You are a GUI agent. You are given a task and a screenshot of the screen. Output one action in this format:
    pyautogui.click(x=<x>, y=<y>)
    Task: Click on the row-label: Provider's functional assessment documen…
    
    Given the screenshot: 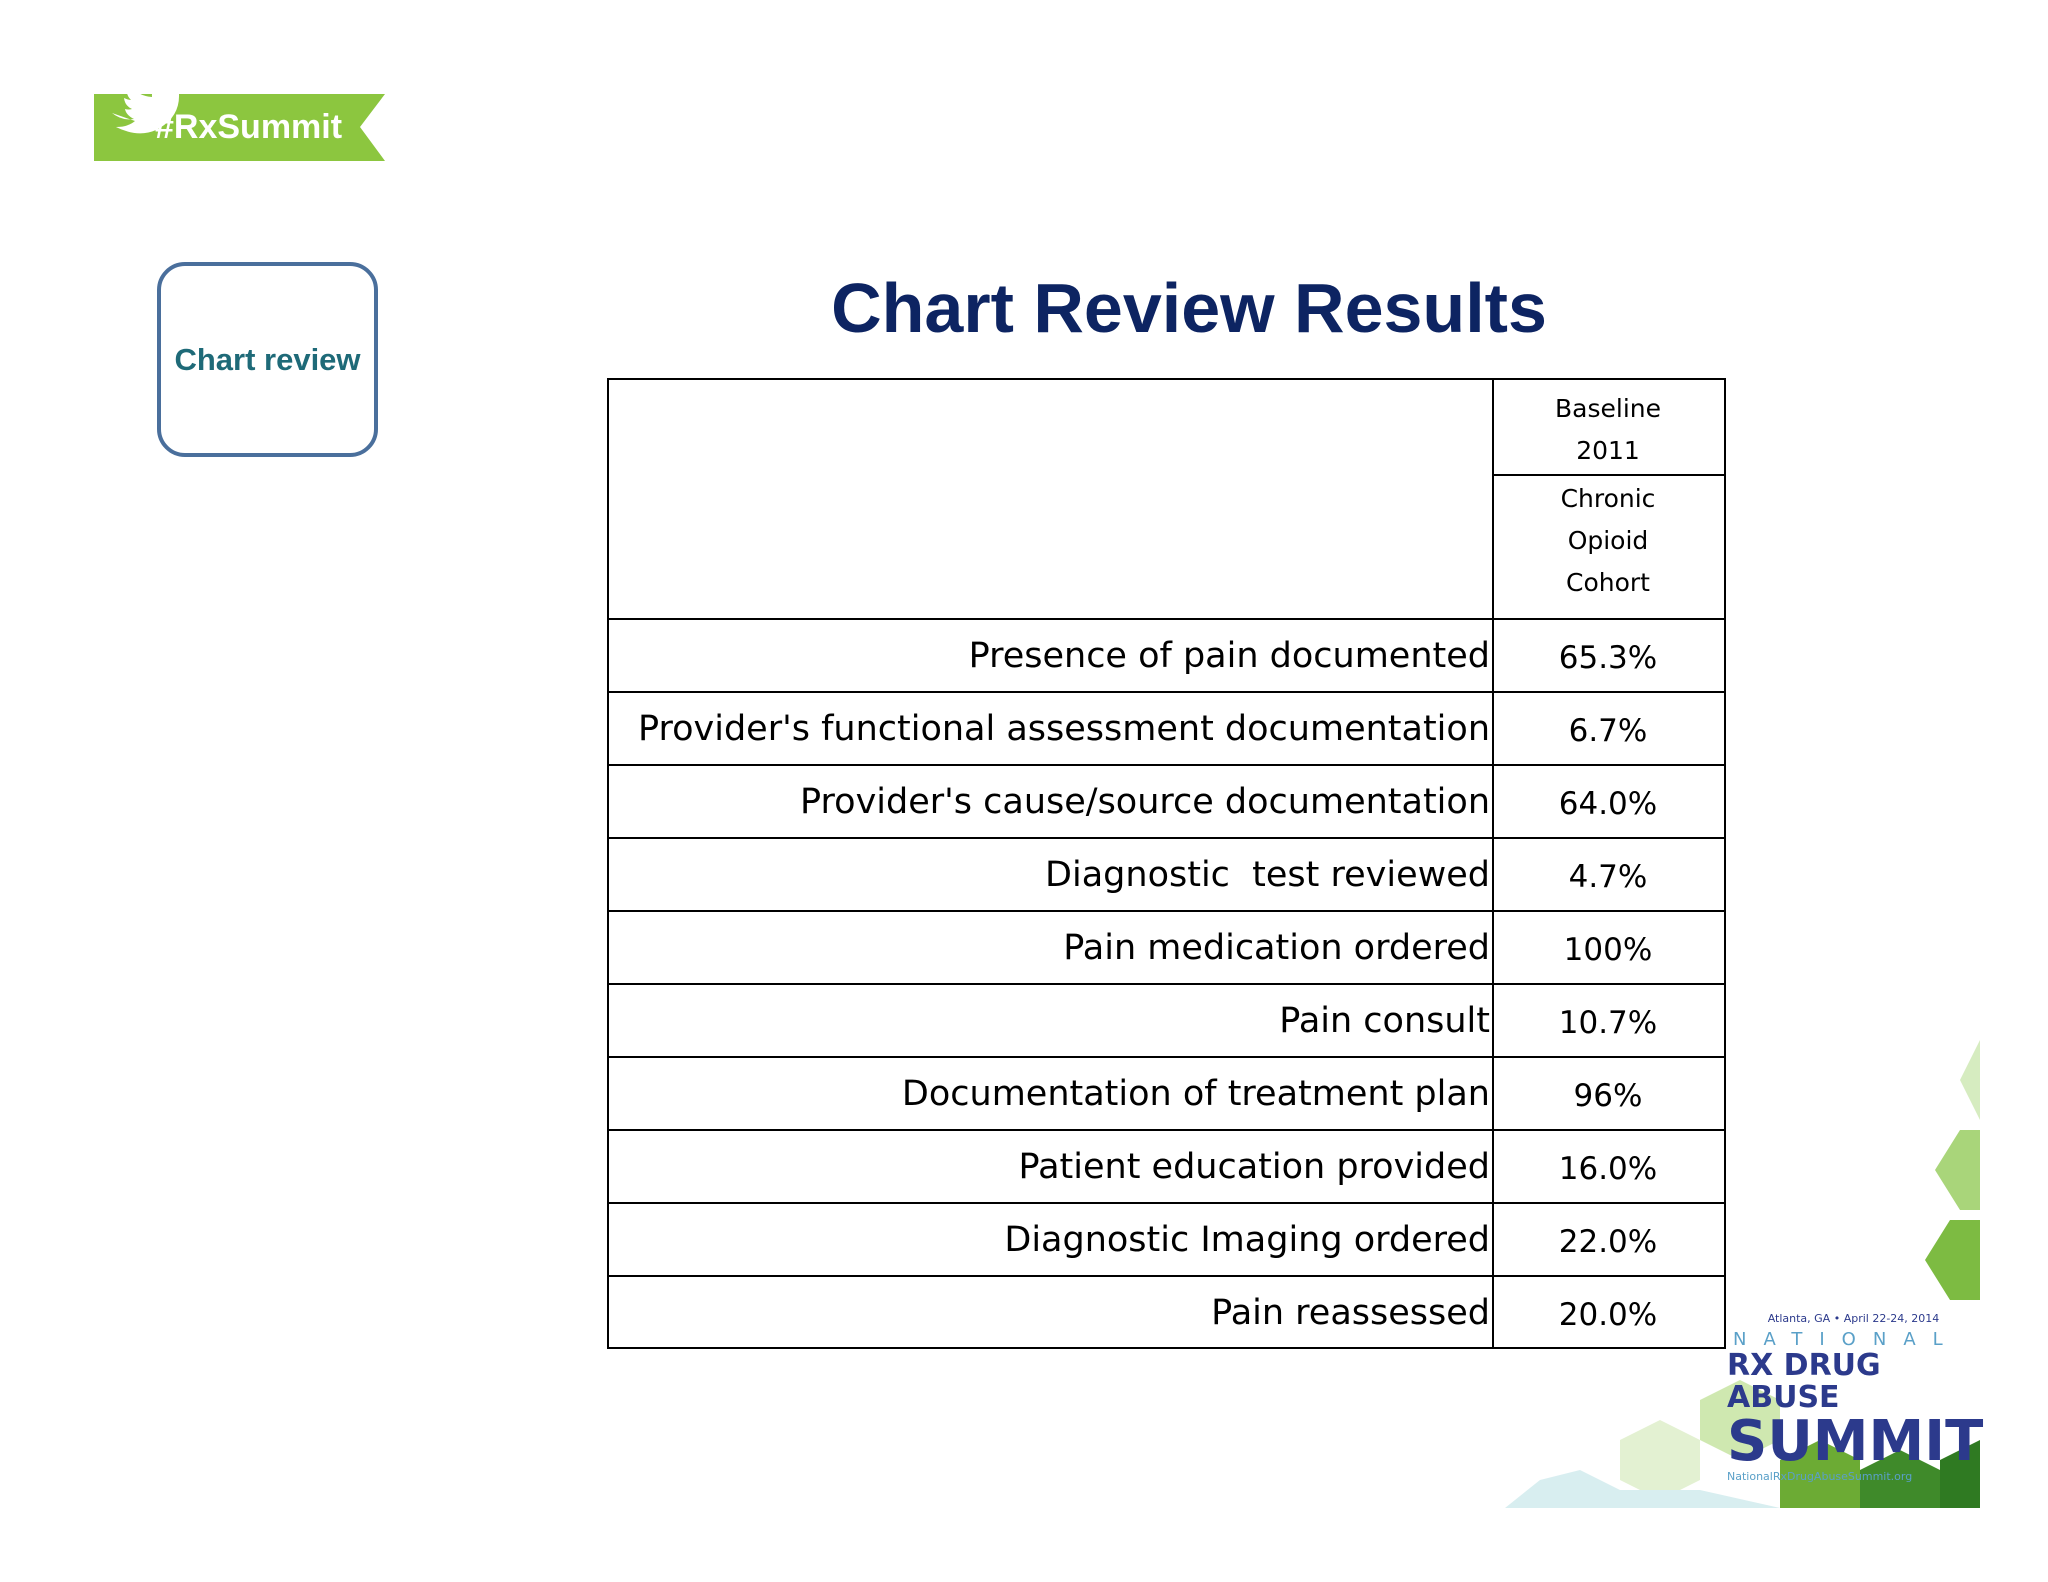 What is the action you would take?
    pyautogui.click(x=1063, y=728)
    